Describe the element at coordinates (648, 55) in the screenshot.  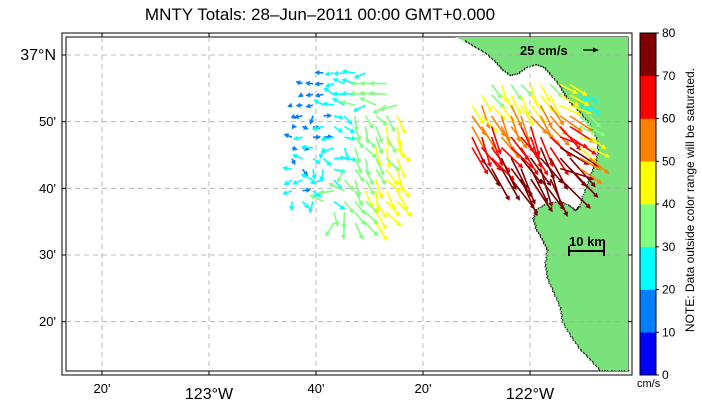
I see `colorbar-segment` at that location.